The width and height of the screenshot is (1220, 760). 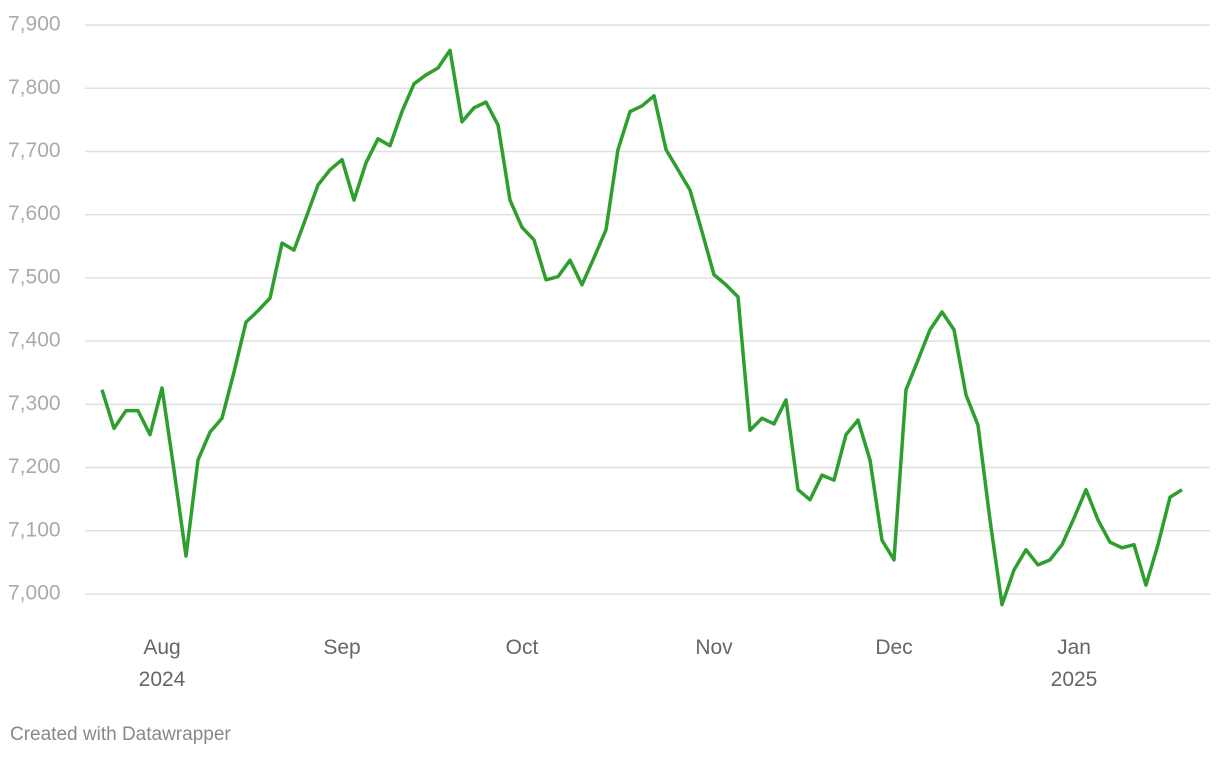 I want to click on x-tick-label: Oct, so click(x=522, y=647).